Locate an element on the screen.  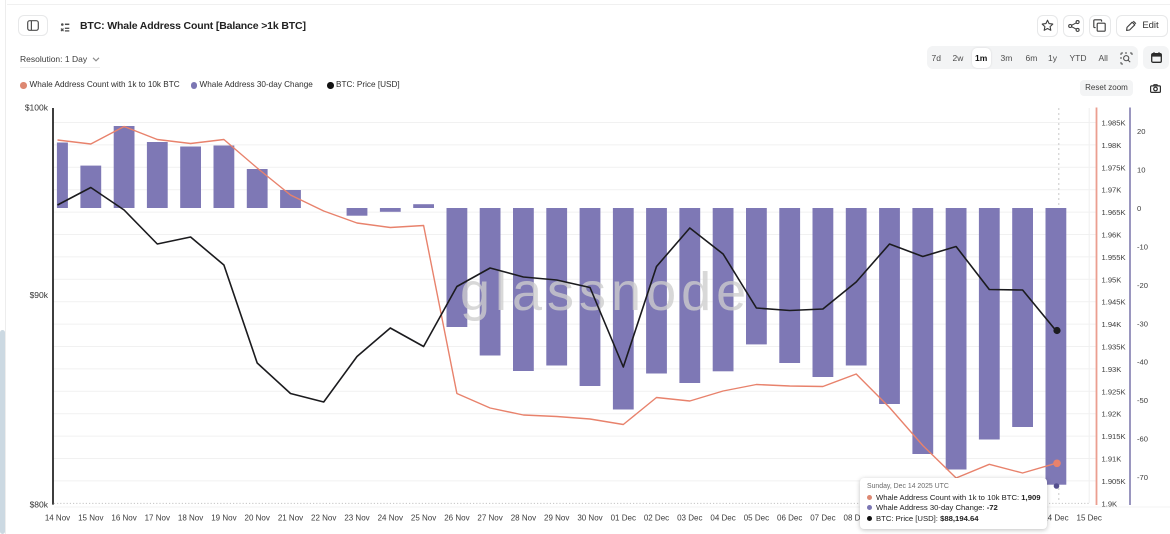
svg-text: 1.915K is located at coordinates (1114, 436).